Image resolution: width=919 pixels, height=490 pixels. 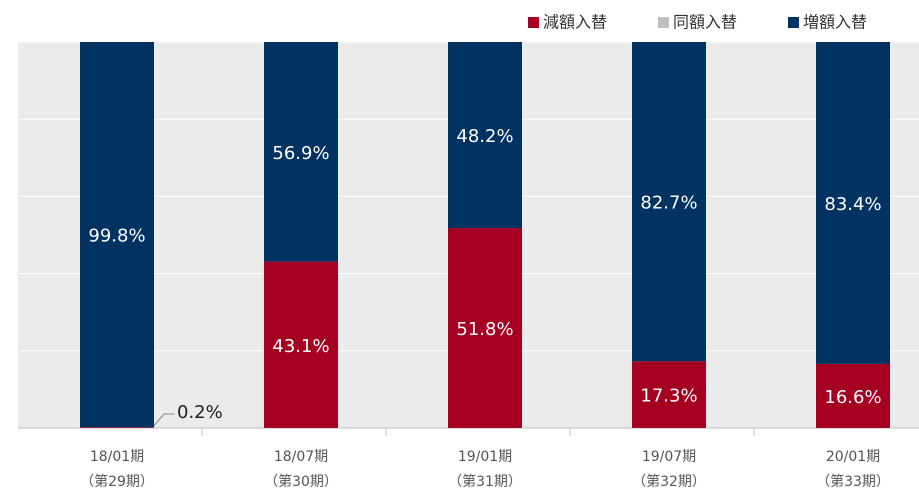 I want to click on legend-label: 減額入替, so click(x=575, y=22).